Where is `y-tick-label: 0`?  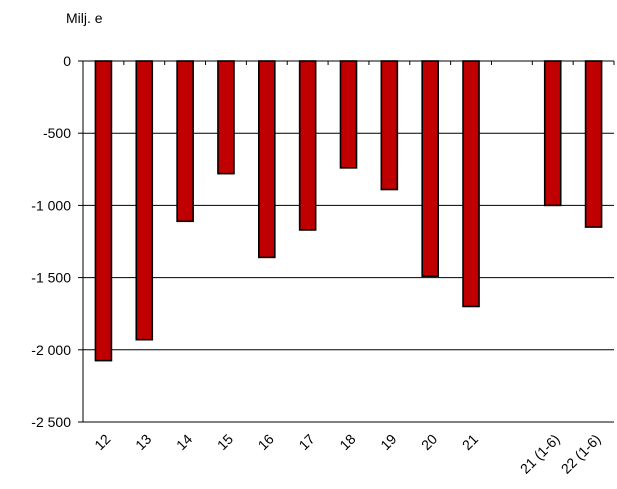 y-tick-label: 0 is located at coordinates (67, 61).